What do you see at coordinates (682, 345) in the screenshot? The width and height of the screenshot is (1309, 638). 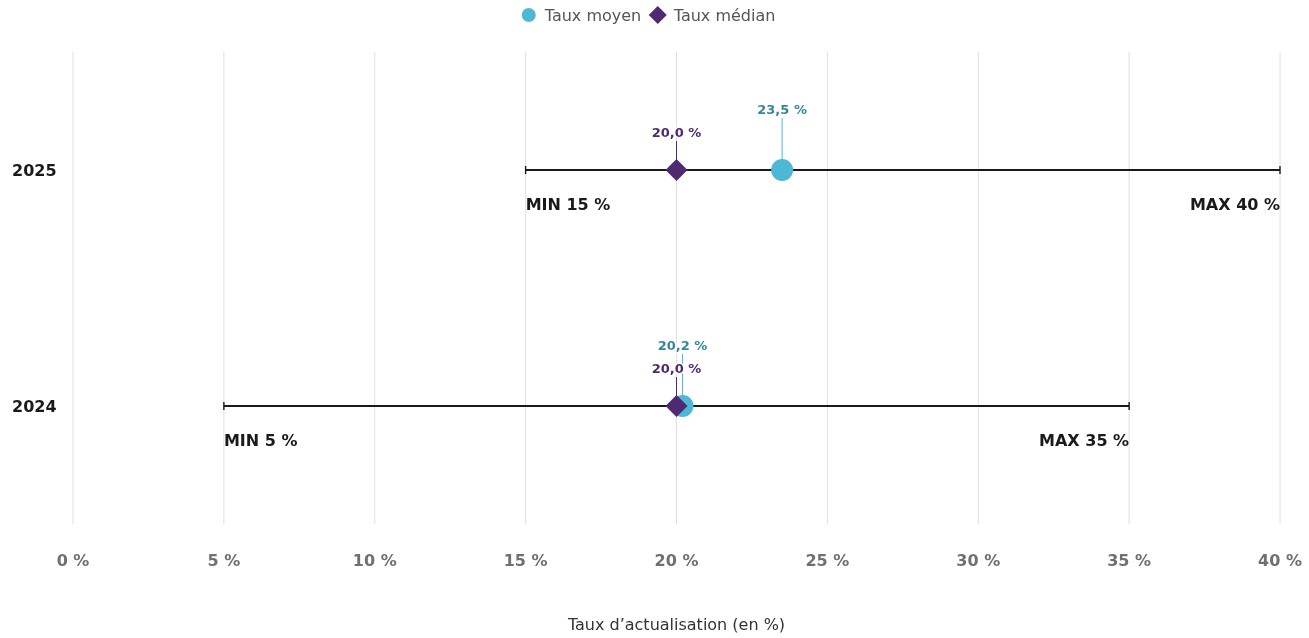 I see `data-label: 20,2 %` at bounding box center [682, 345].